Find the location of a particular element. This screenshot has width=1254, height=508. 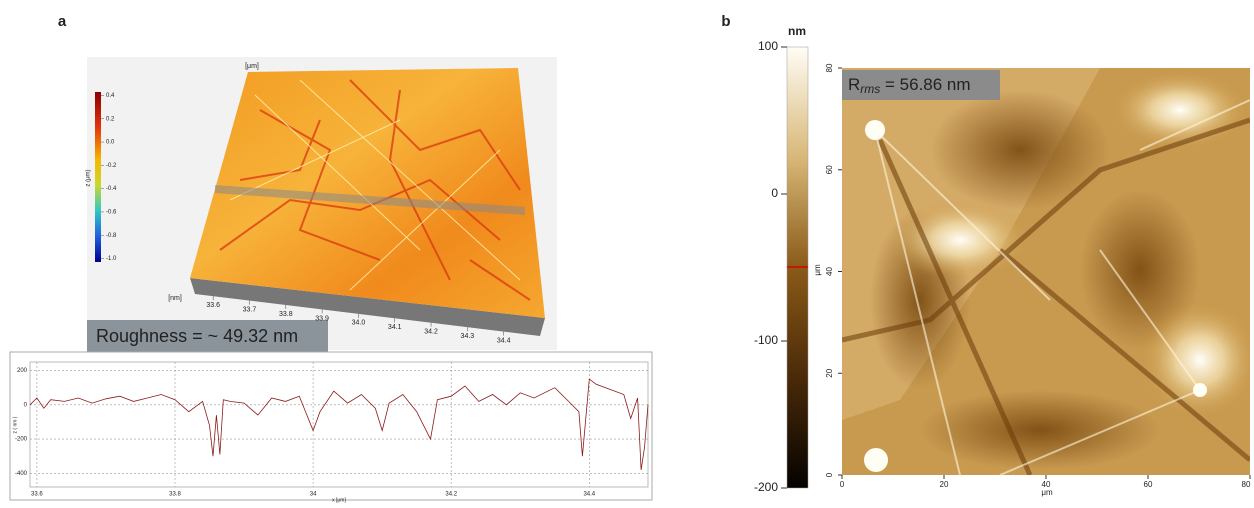

y-axis-label: μm is located at coordinates (817, 270).